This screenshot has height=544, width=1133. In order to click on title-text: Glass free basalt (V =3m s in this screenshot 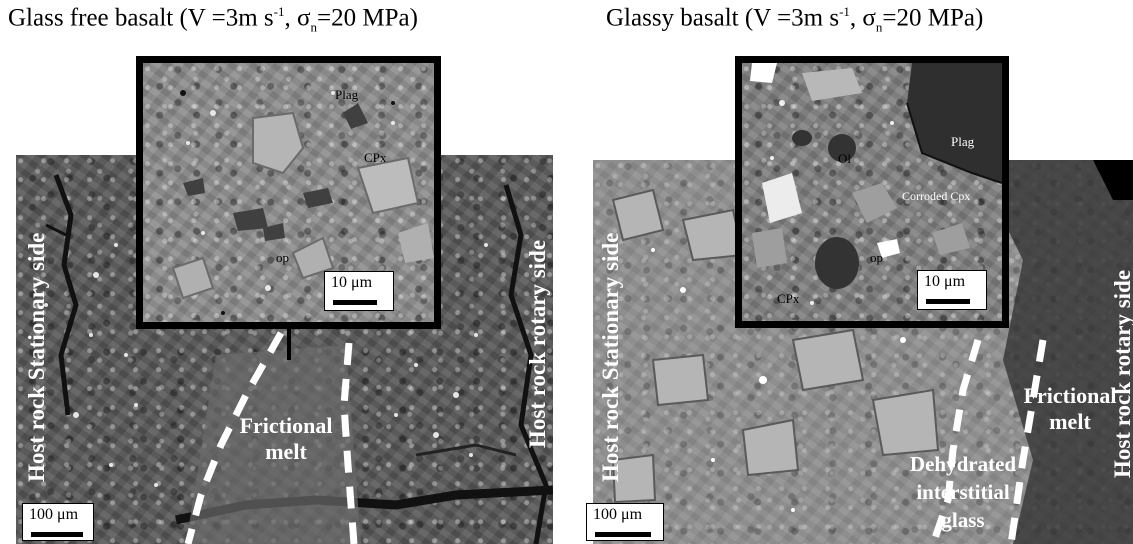, I will do `click(141, 18)`.